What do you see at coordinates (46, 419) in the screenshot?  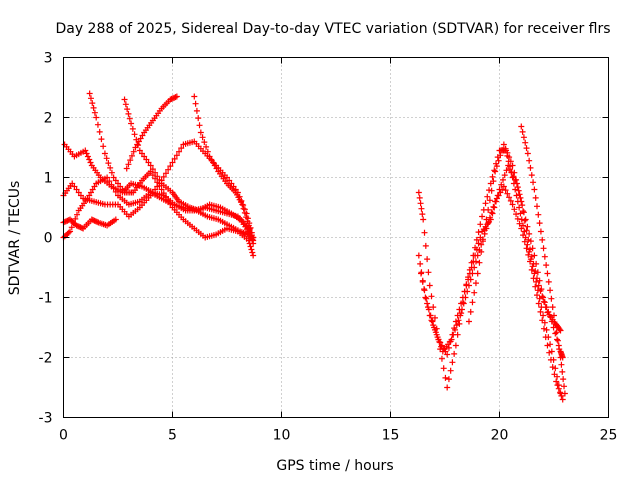 I see `y-tick-label: -3` at bounding box center [46, 419].